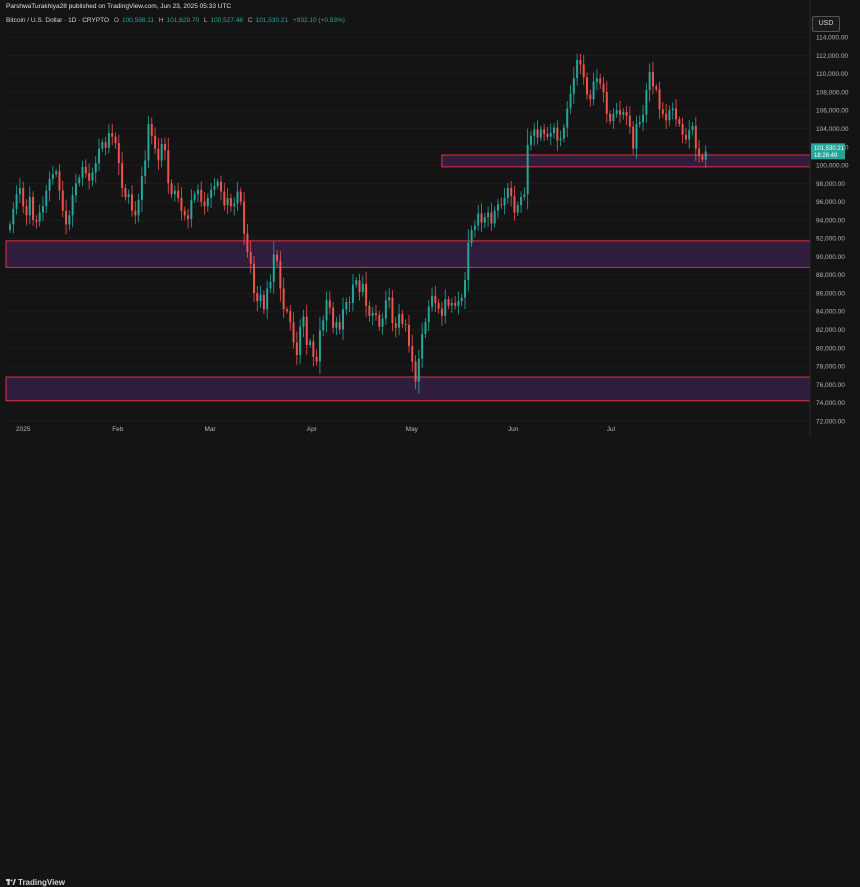  I want to click on time-axis: 2025 Feb Mar Apr May Jun Jul, so click(316, 429).